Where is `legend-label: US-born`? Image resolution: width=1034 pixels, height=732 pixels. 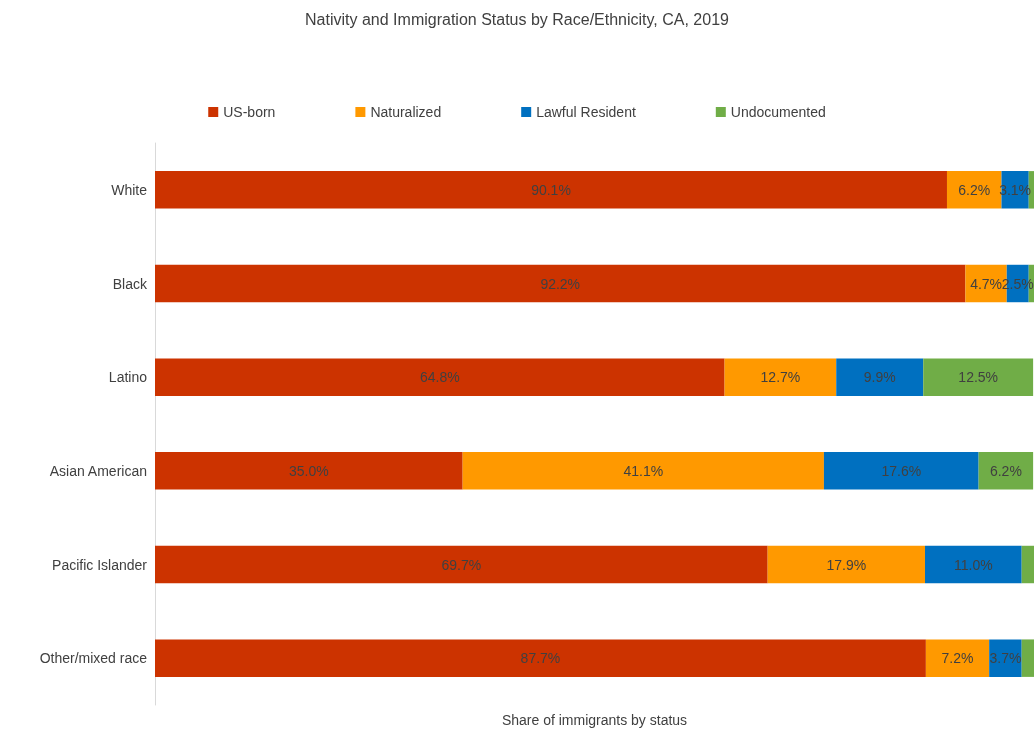
legend-label: US-born is located at coordinates (249, 112).